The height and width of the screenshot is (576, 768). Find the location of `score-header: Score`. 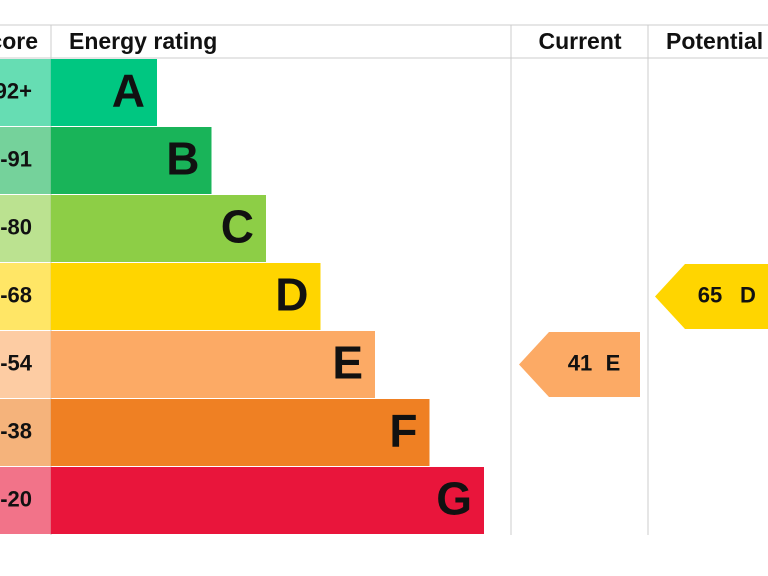

score-header: Score is located at coordinates (19, 41).